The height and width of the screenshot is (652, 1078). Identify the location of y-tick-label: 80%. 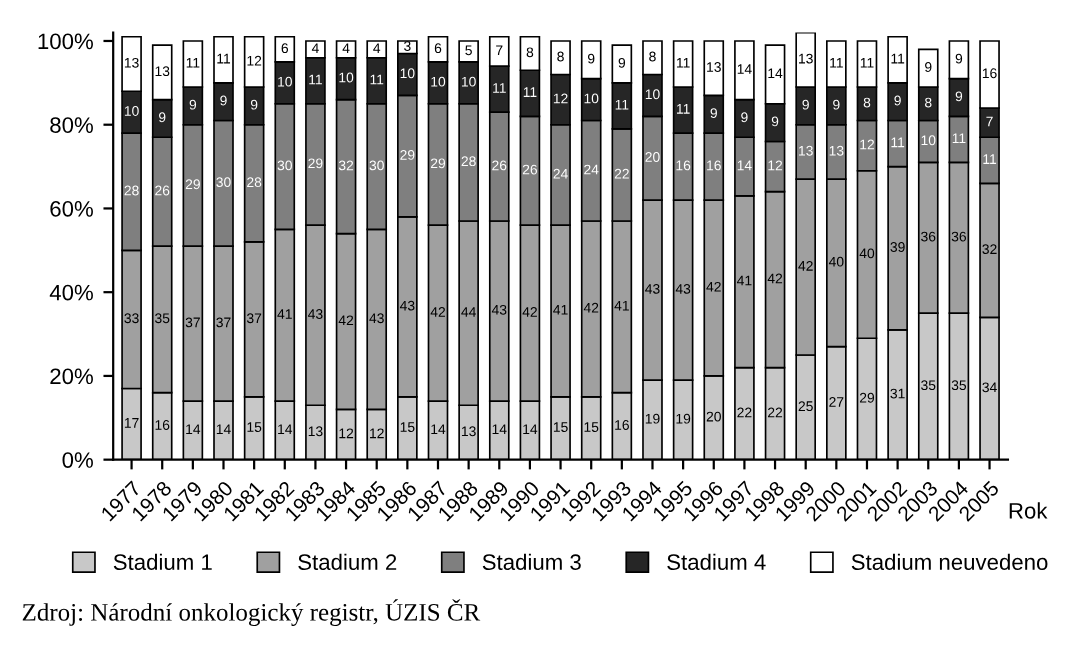
(71, 125).